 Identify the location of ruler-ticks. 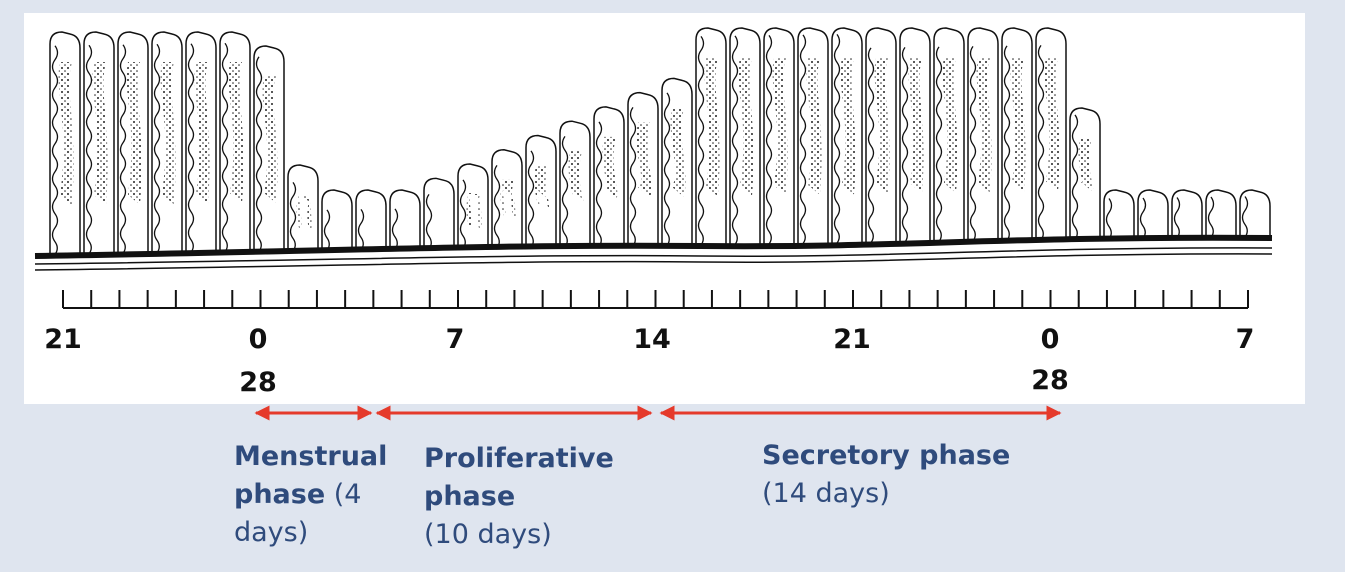
(655, 299).